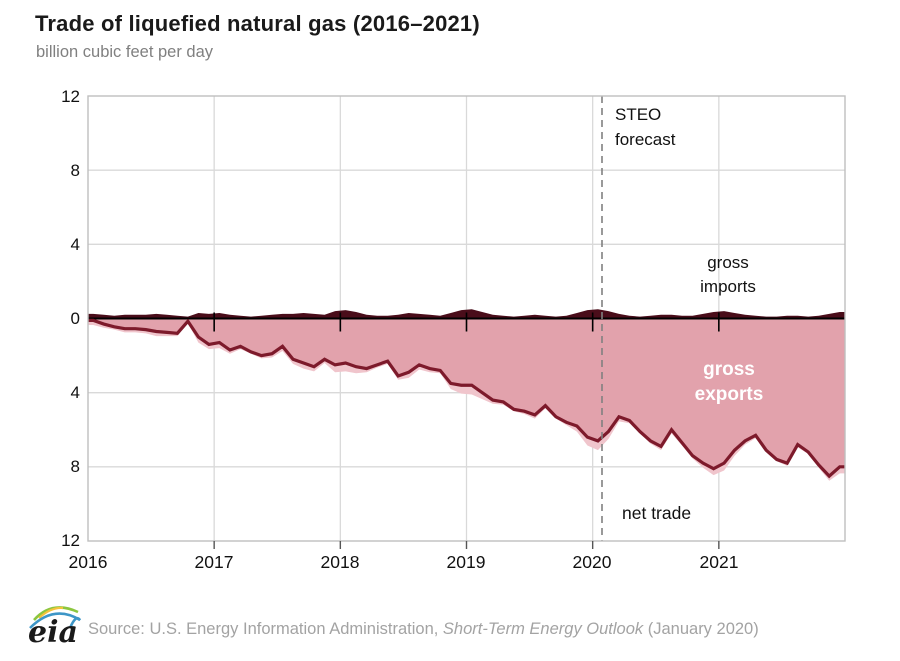 This screenshot has height=661, width=900. I want to click on x-tick-label: 2016, so click(88, 562).